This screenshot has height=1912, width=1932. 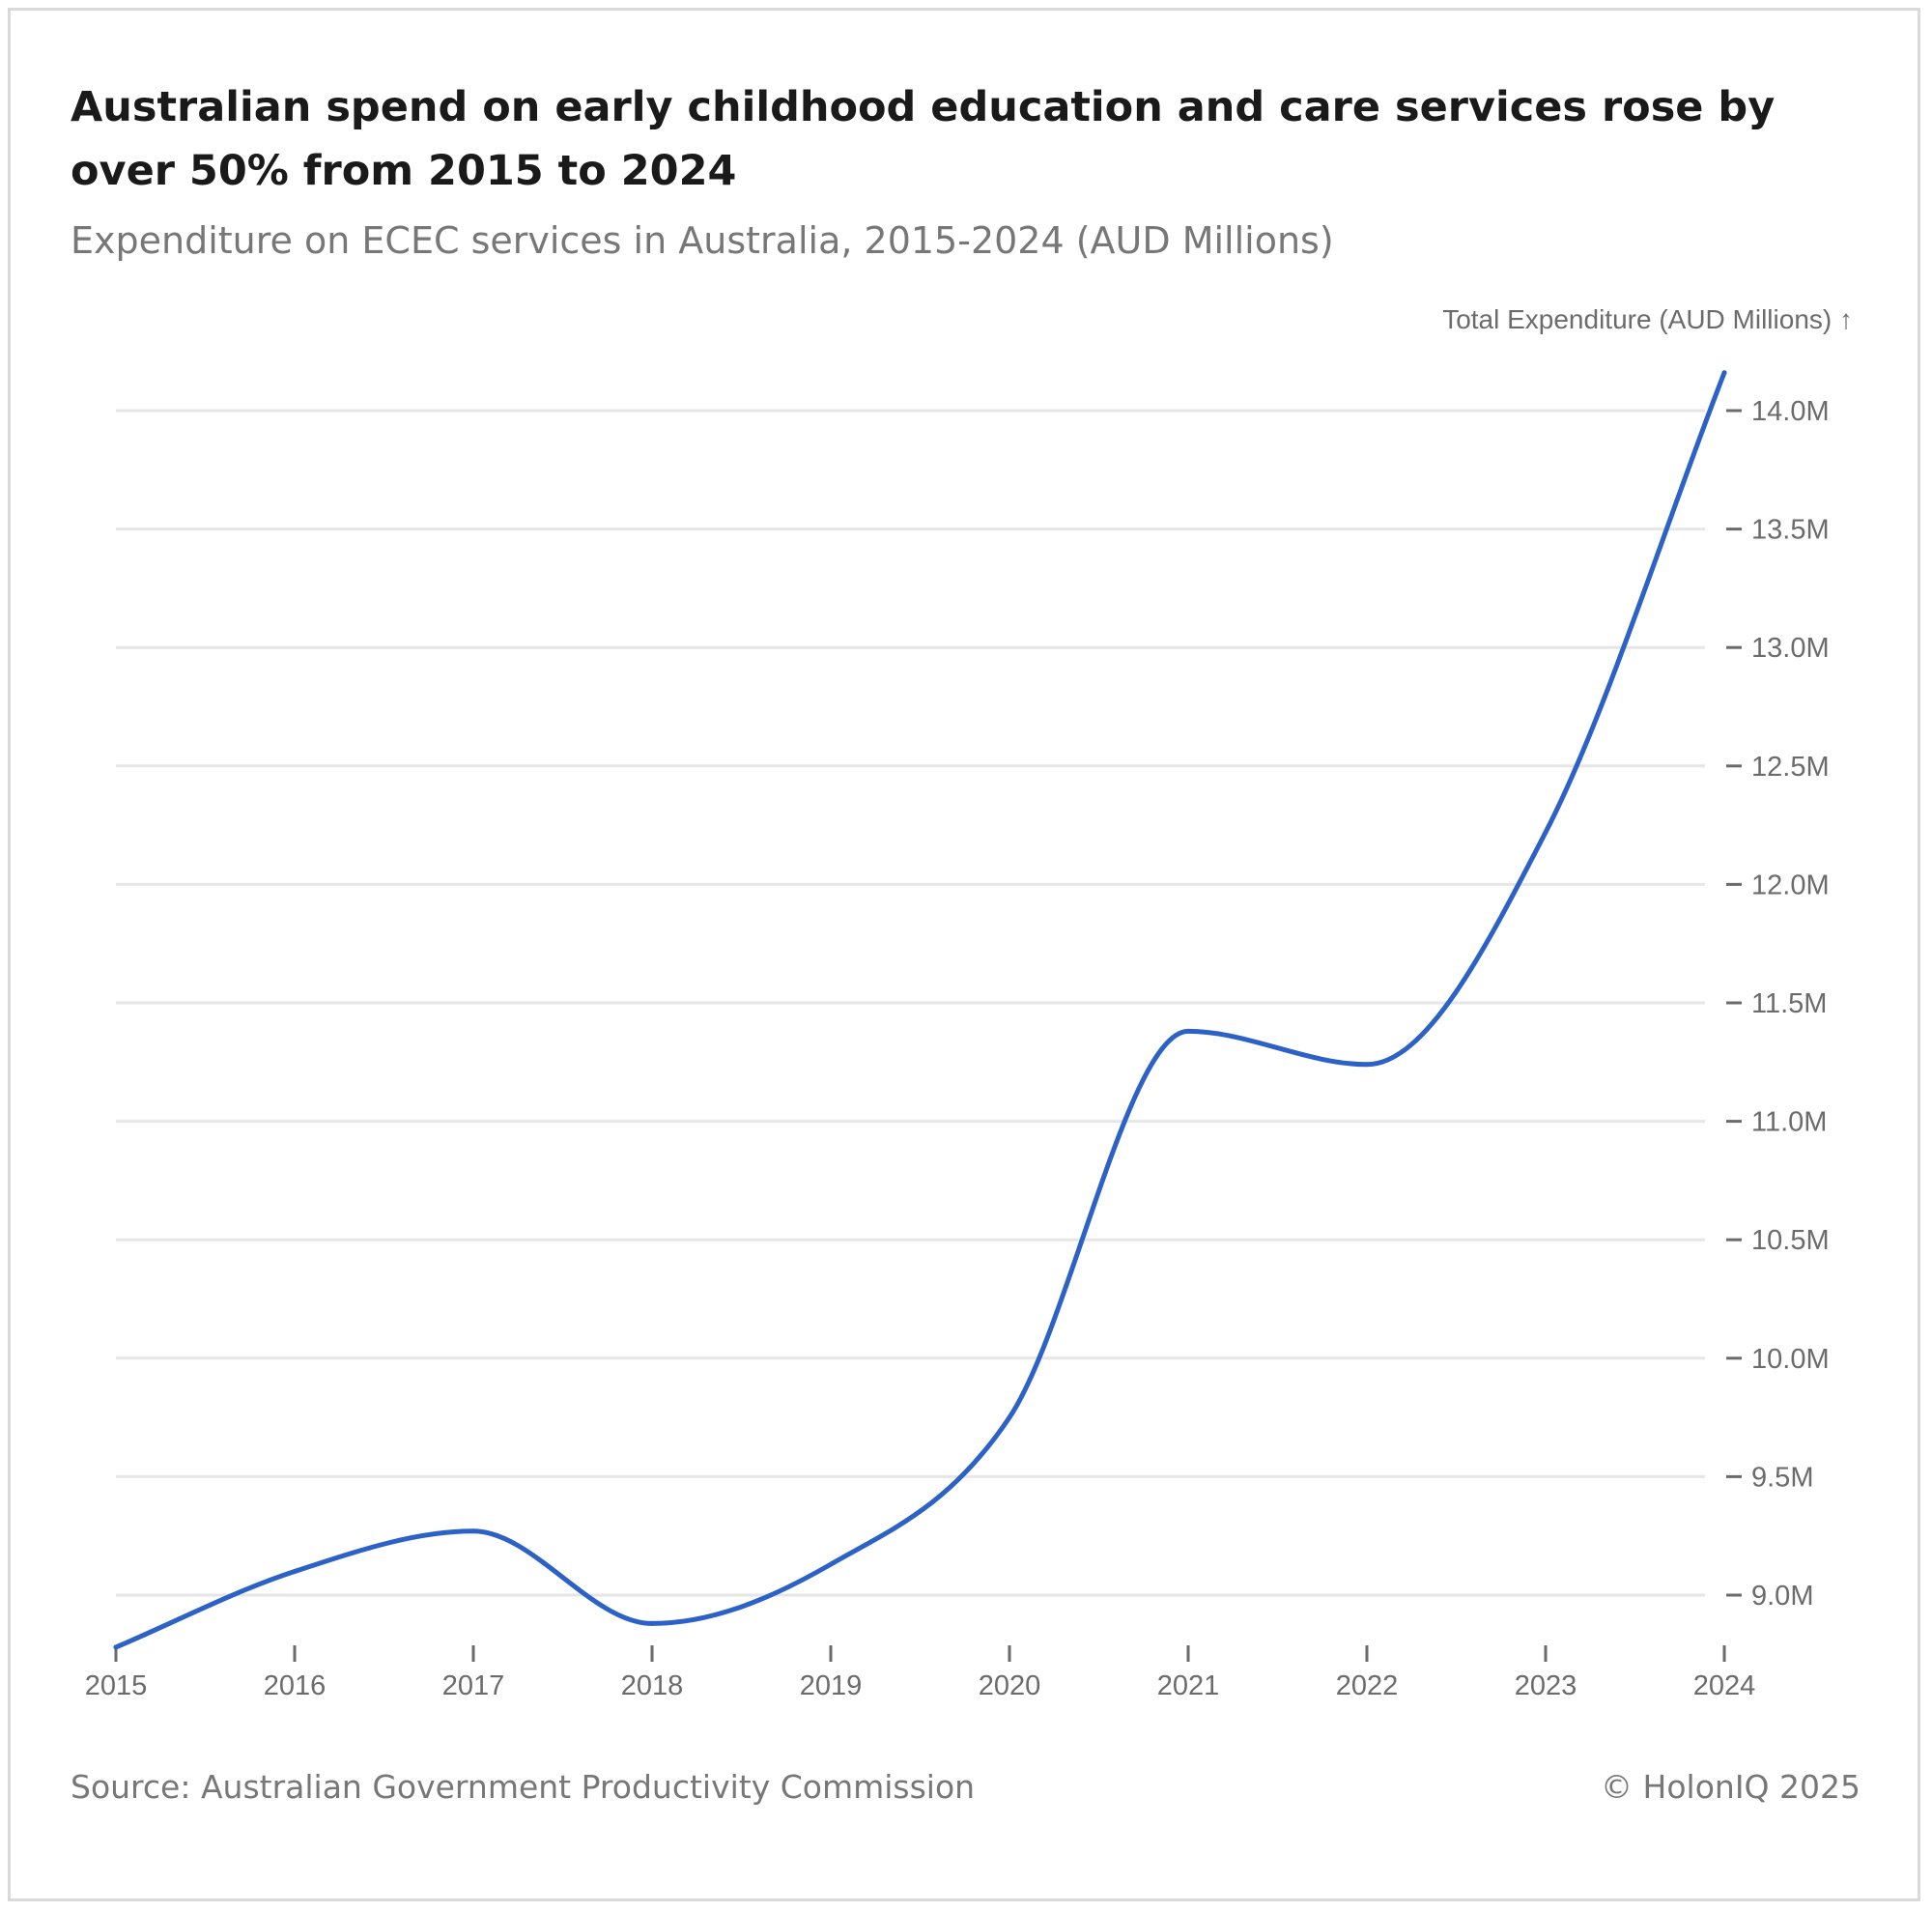 What do you see at coordinates (652, 1685) in the screenshot?
I see `x-tick-label: 2018` at bounding box center [652, 1685].